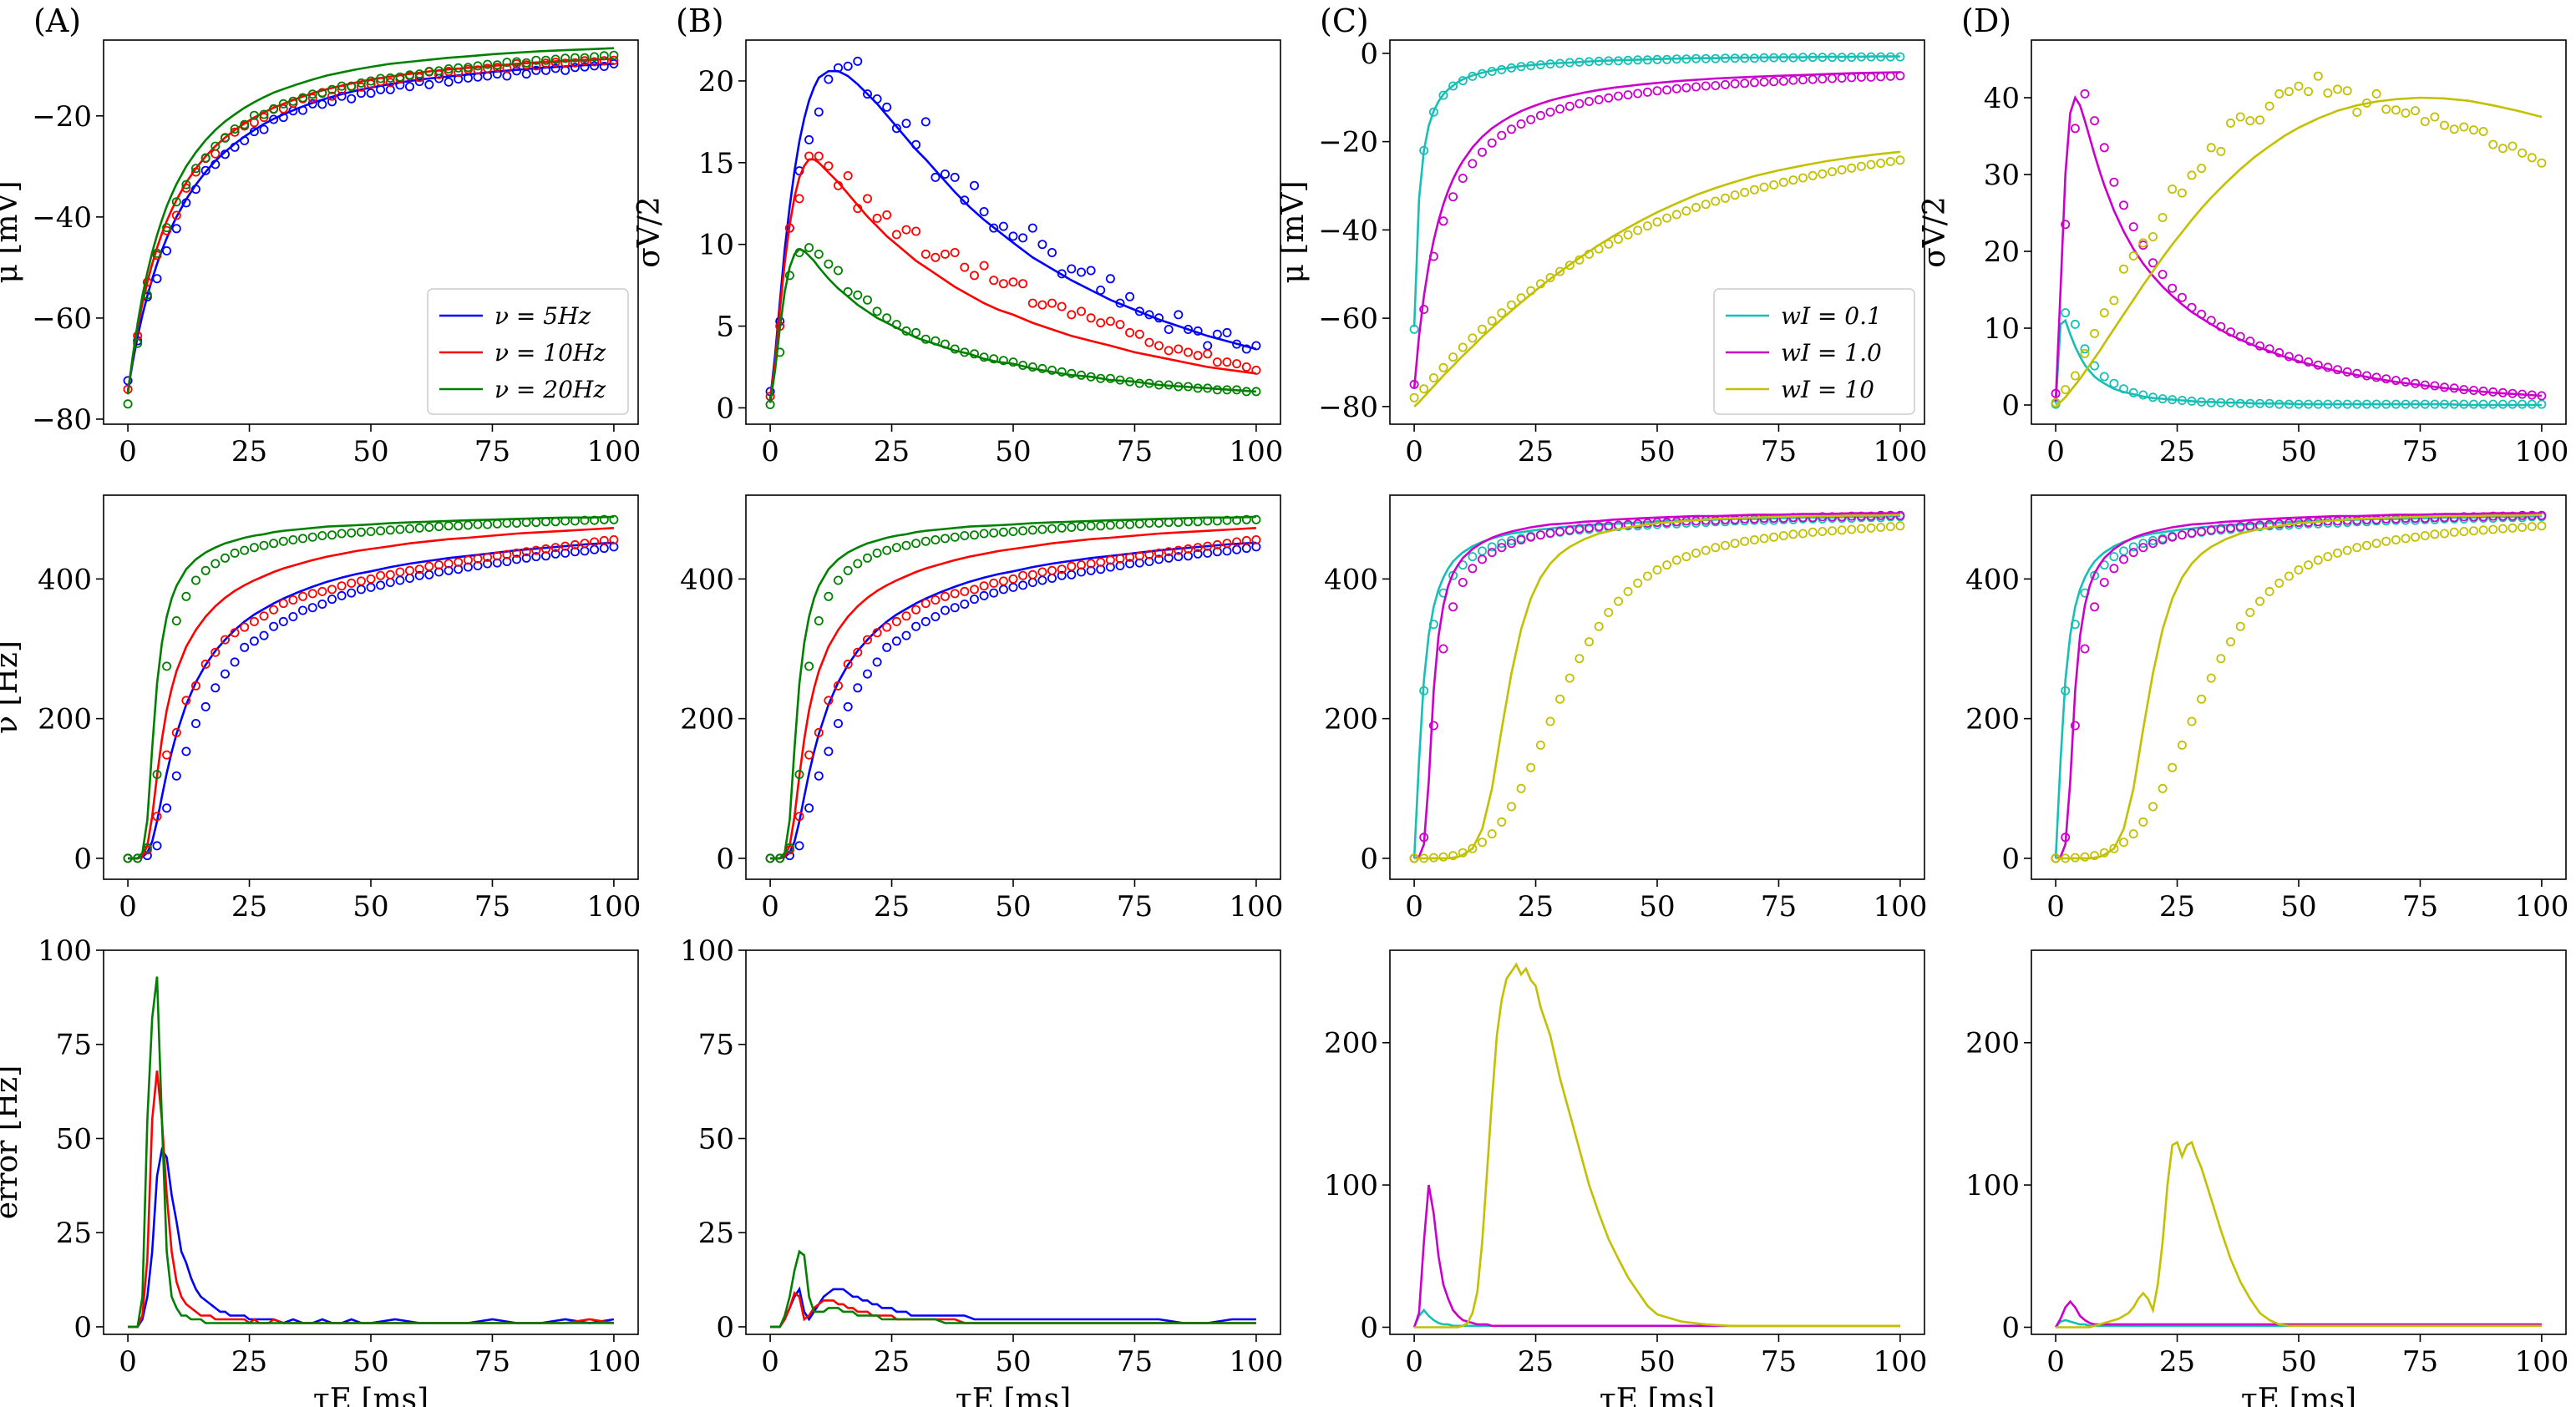 This screenshot has height=1407, width=2576. Describe the element at coordinates (2010, 859) in the screenshot. I see `y-tick-label: 0` at that location.